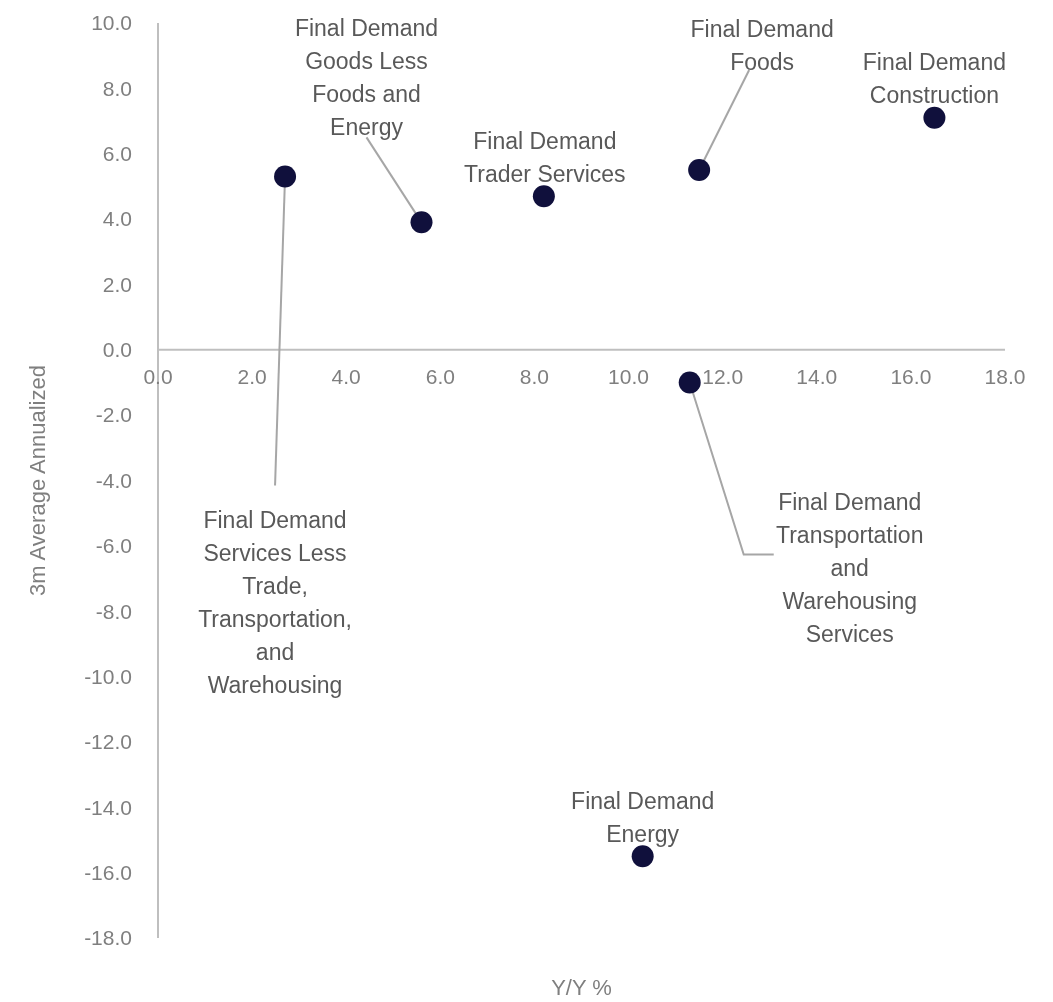 The width and height of the screenshot is (1053, 1002). Describe the element at coordinates (108, 938) in the screenshot. I see `y-tick-label: -18.0` at that location.